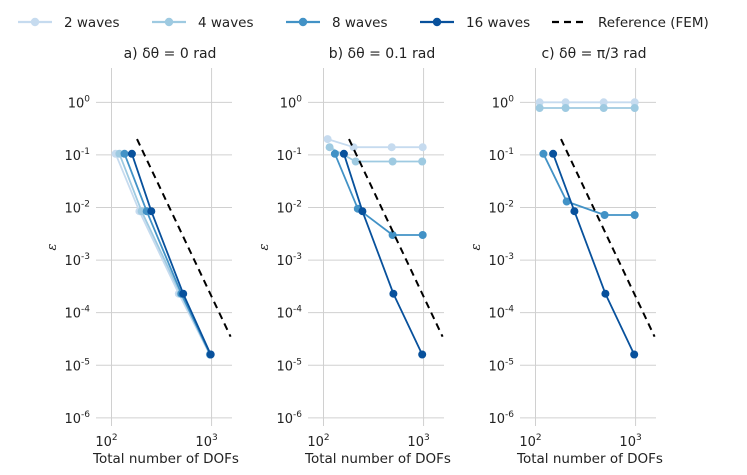 Image resolution: width=747 pixels, height=475 pixels. Describe the element at coordinates (382, 54) in the screenshot. I see `panel-title: b) δθ = 0.1 rad` at that location.